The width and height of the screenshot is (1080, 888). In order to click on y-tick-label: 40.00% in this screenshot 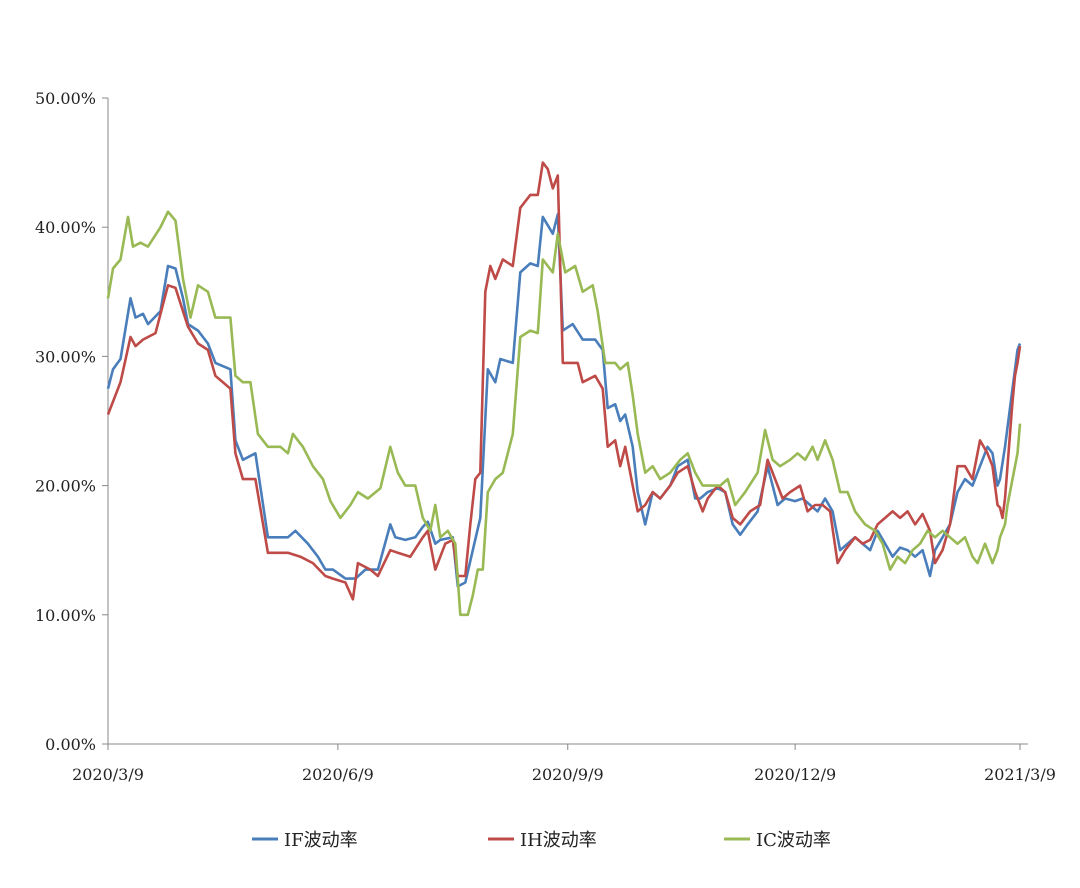, I will do `click(65, 227)`.